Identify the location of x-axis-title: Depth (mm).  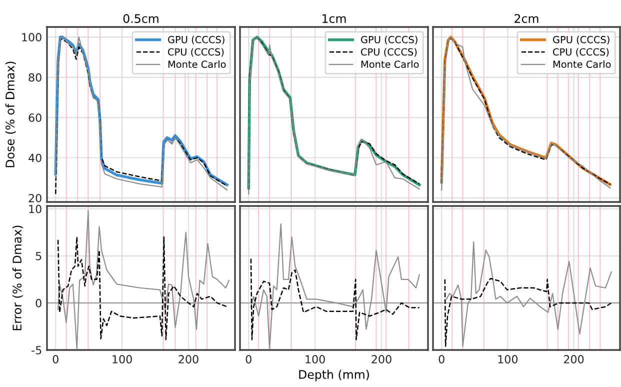
(334, 376).